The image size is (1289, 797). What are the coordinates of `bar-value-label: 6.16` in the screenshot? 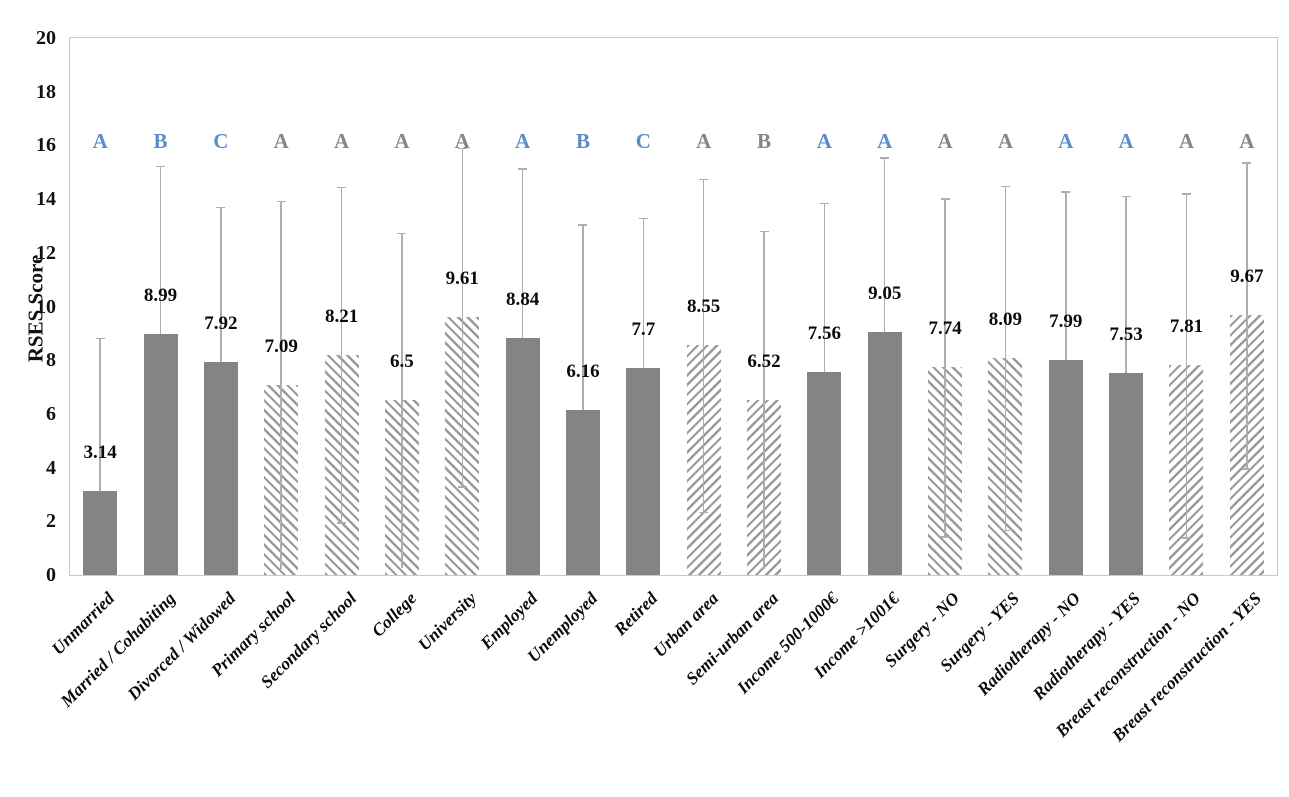 It's located at (583, 371).